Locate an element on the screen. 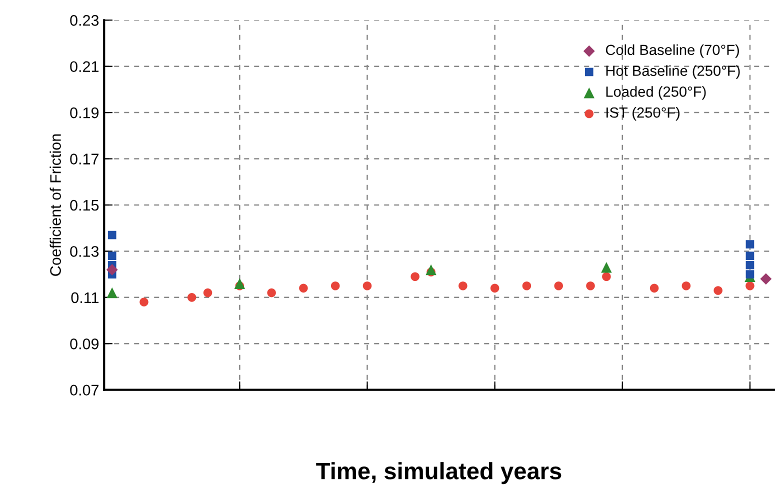 The image size is (777, 491). y-tick-label: 0.23 is located at coordinates (84, 20).